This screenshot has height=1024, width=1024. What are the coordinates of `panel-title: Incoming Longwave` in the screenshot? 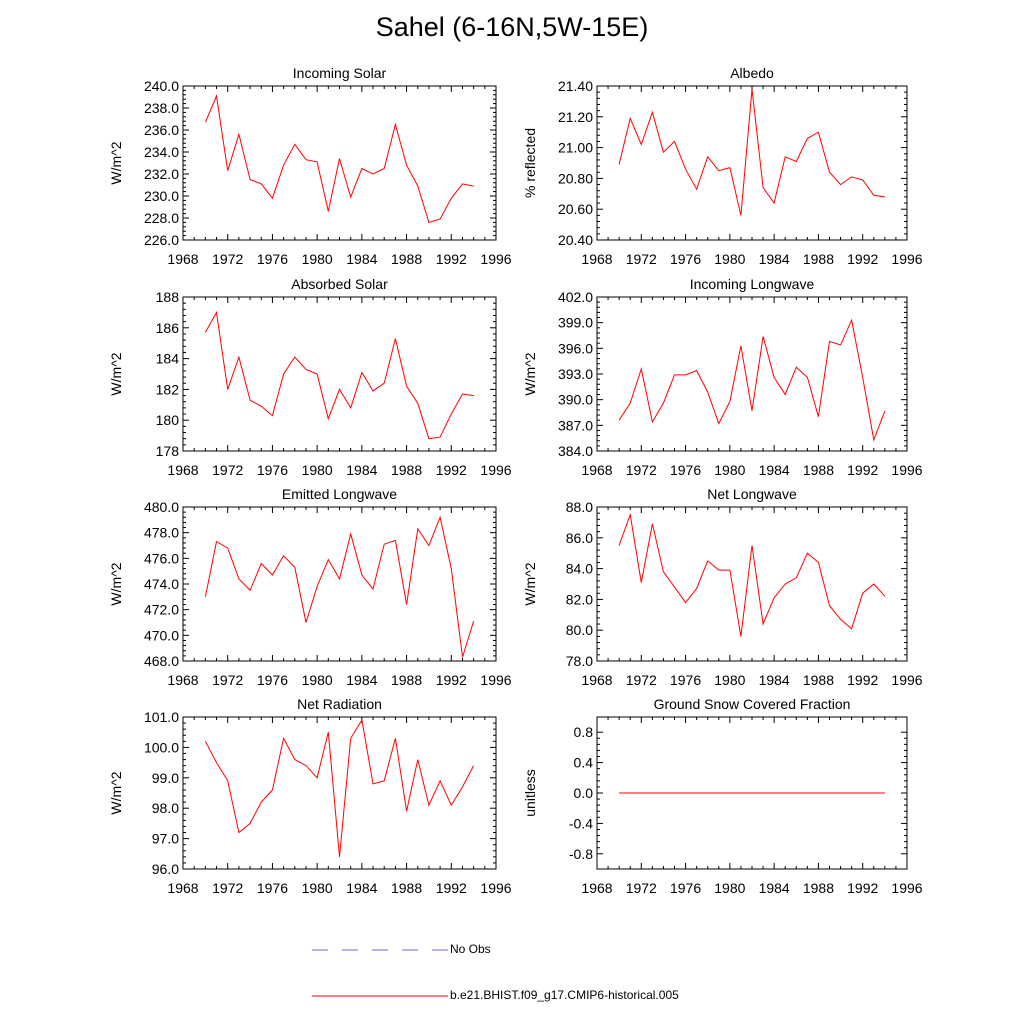 It's located at (752, 284).